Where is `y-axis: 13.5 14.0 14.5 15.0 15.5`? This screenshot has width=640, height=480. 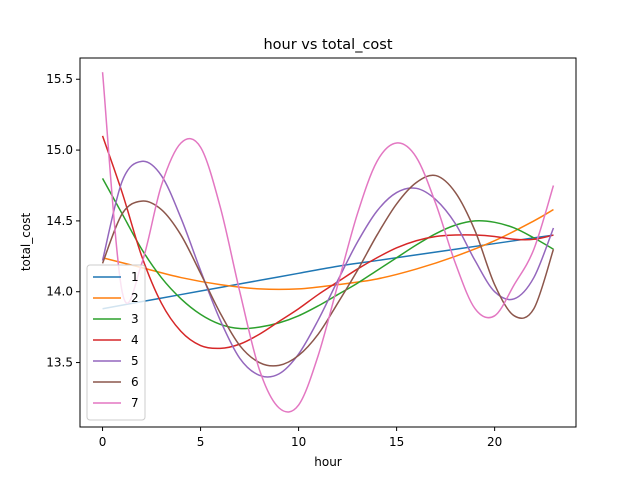 y-axis: 13.5 14.0 14.5 15.0 15.5 is located at coordinates (63, 221).